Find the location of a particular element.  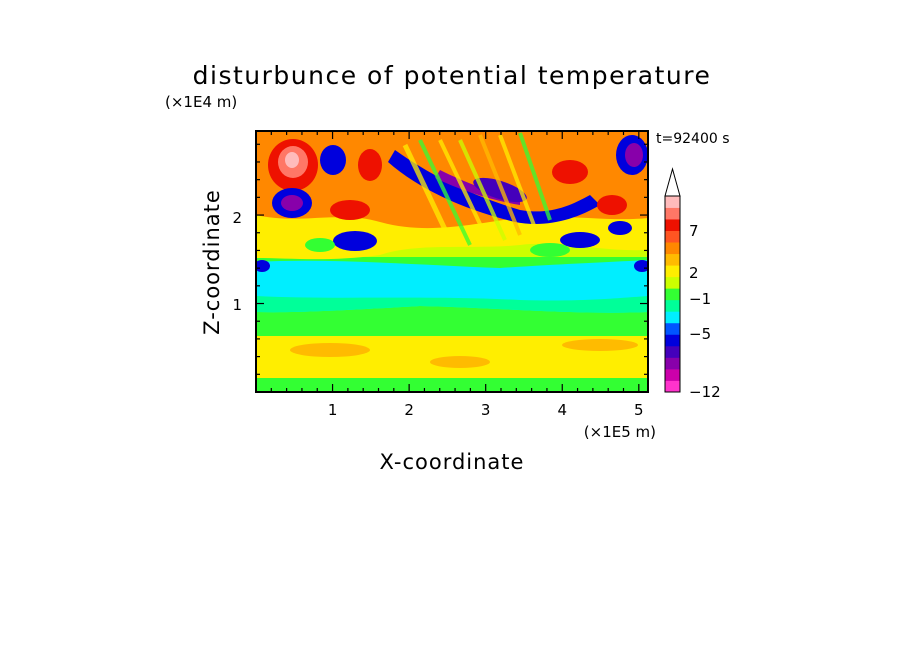

colorbar-label-minus1: −1 is located at coordinates (700, 299).